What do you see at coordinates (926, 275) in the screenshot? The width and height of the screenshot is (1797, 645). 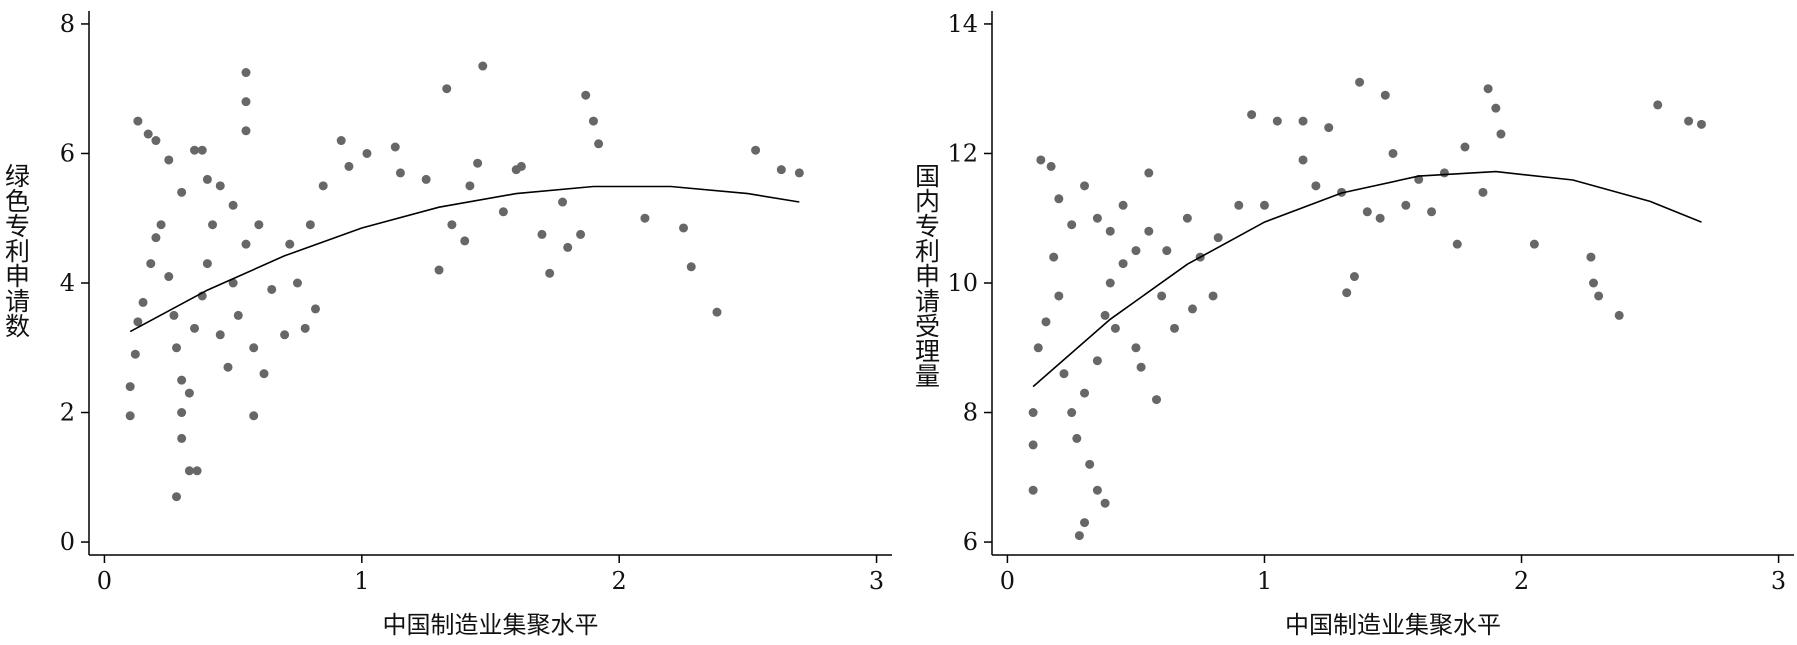 I see `y-axis-label: 国内专利申请受理量` at bounding box center [926, 275].